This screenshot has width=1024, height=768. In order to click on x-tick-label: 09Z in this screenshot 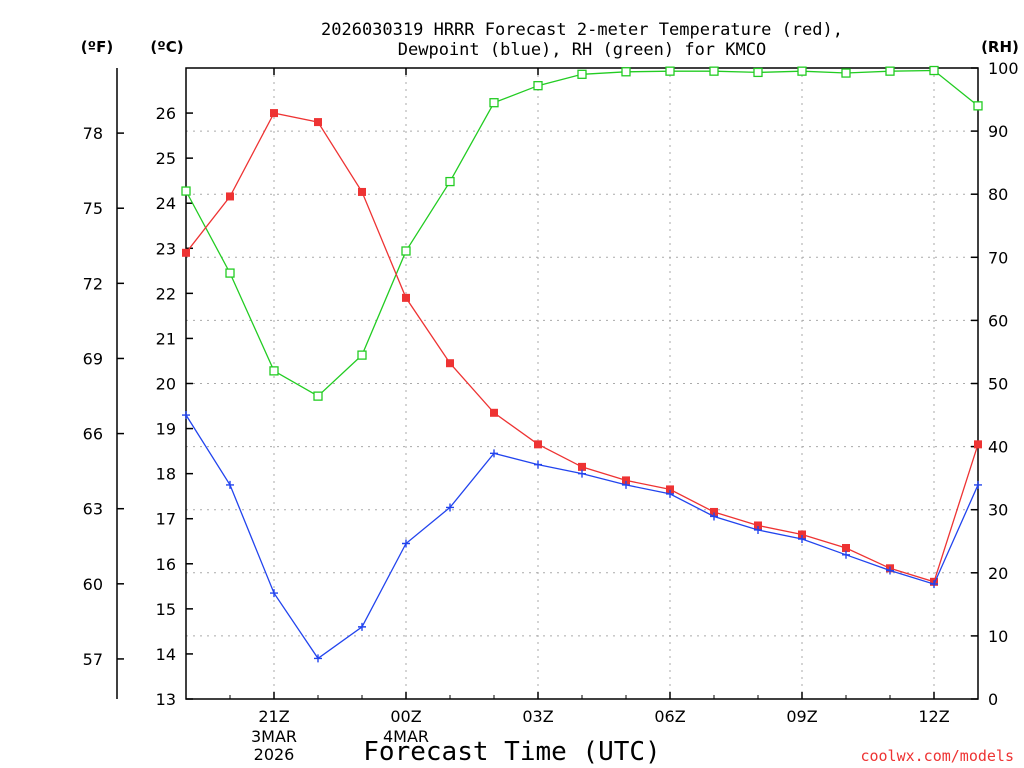, I will do `click(801, 716)`.